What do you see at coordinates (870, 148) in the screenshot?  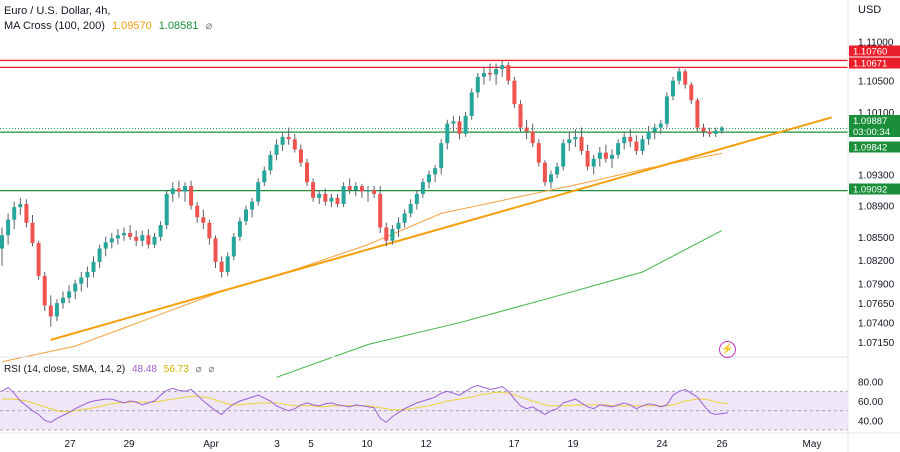 I see `price-badge-text: 1.09842` at bounding box center [870, 148].